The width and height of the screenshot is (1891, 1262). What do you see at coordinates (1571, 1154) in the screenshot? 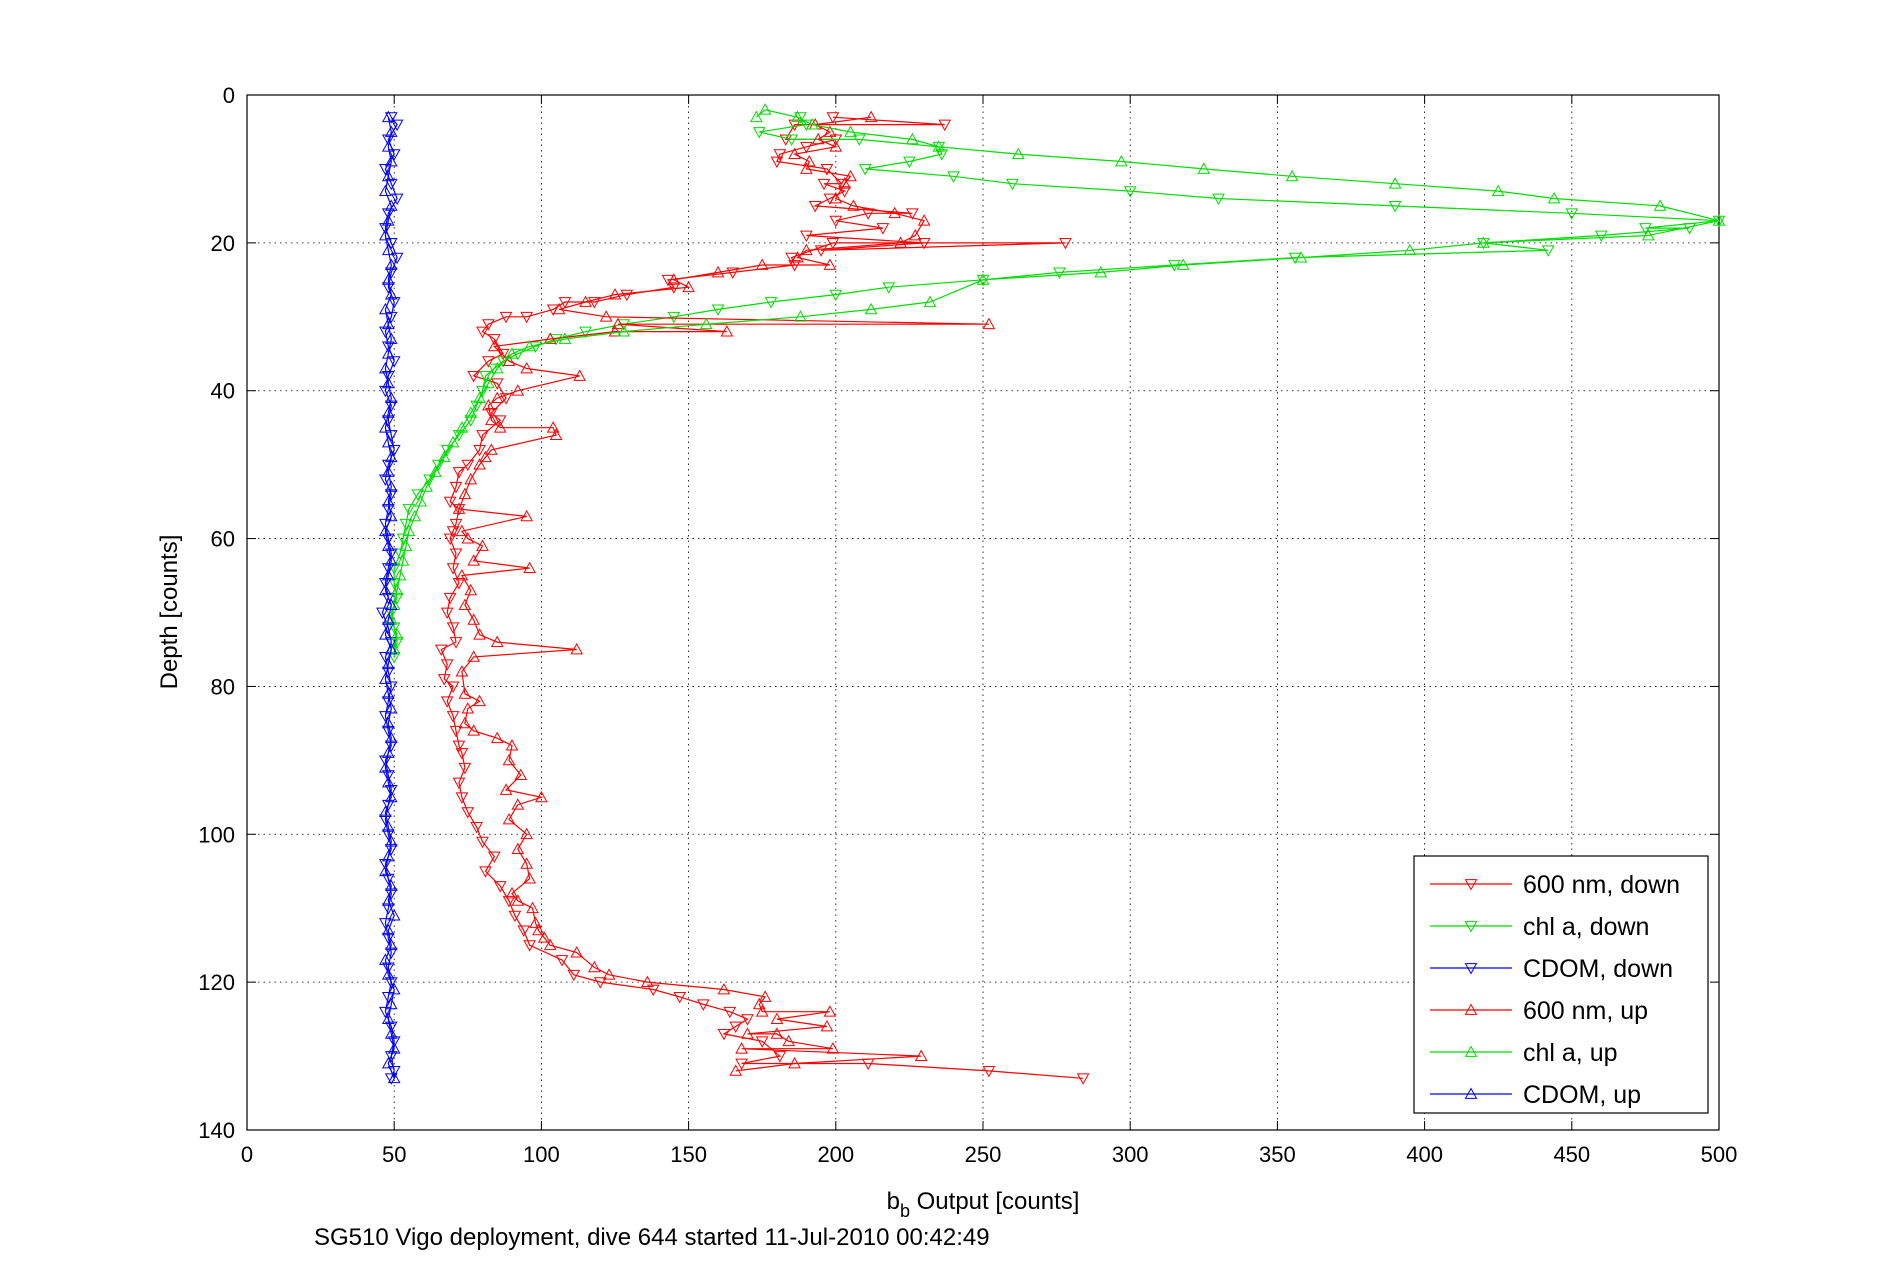
I see `x-tick-label: 450` at bounding box center [1571, 1154].